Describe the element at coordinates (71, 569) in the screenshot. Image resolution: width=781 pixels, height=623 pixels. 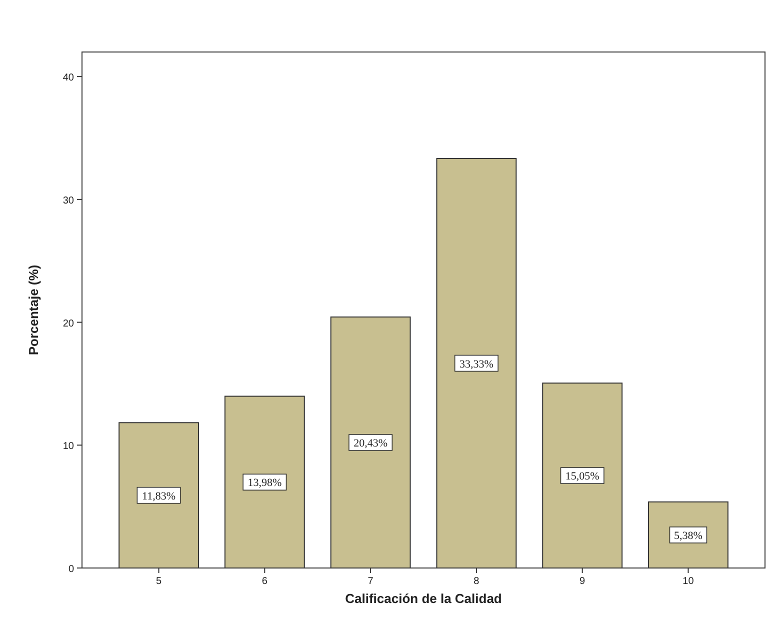
I see `y-tick-label: 0` at that location.